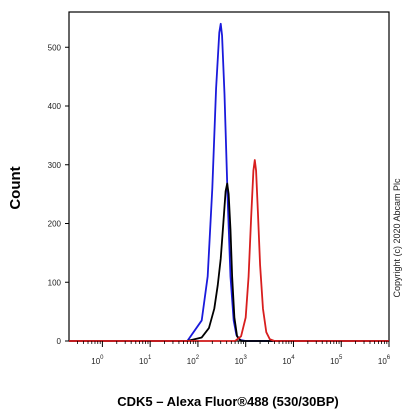 The width and height of the screenshot is (406, 415). Describe the element at coordinates (288, 360) in the screenshot. I see `x-tick-label: 10⁴` at that location.